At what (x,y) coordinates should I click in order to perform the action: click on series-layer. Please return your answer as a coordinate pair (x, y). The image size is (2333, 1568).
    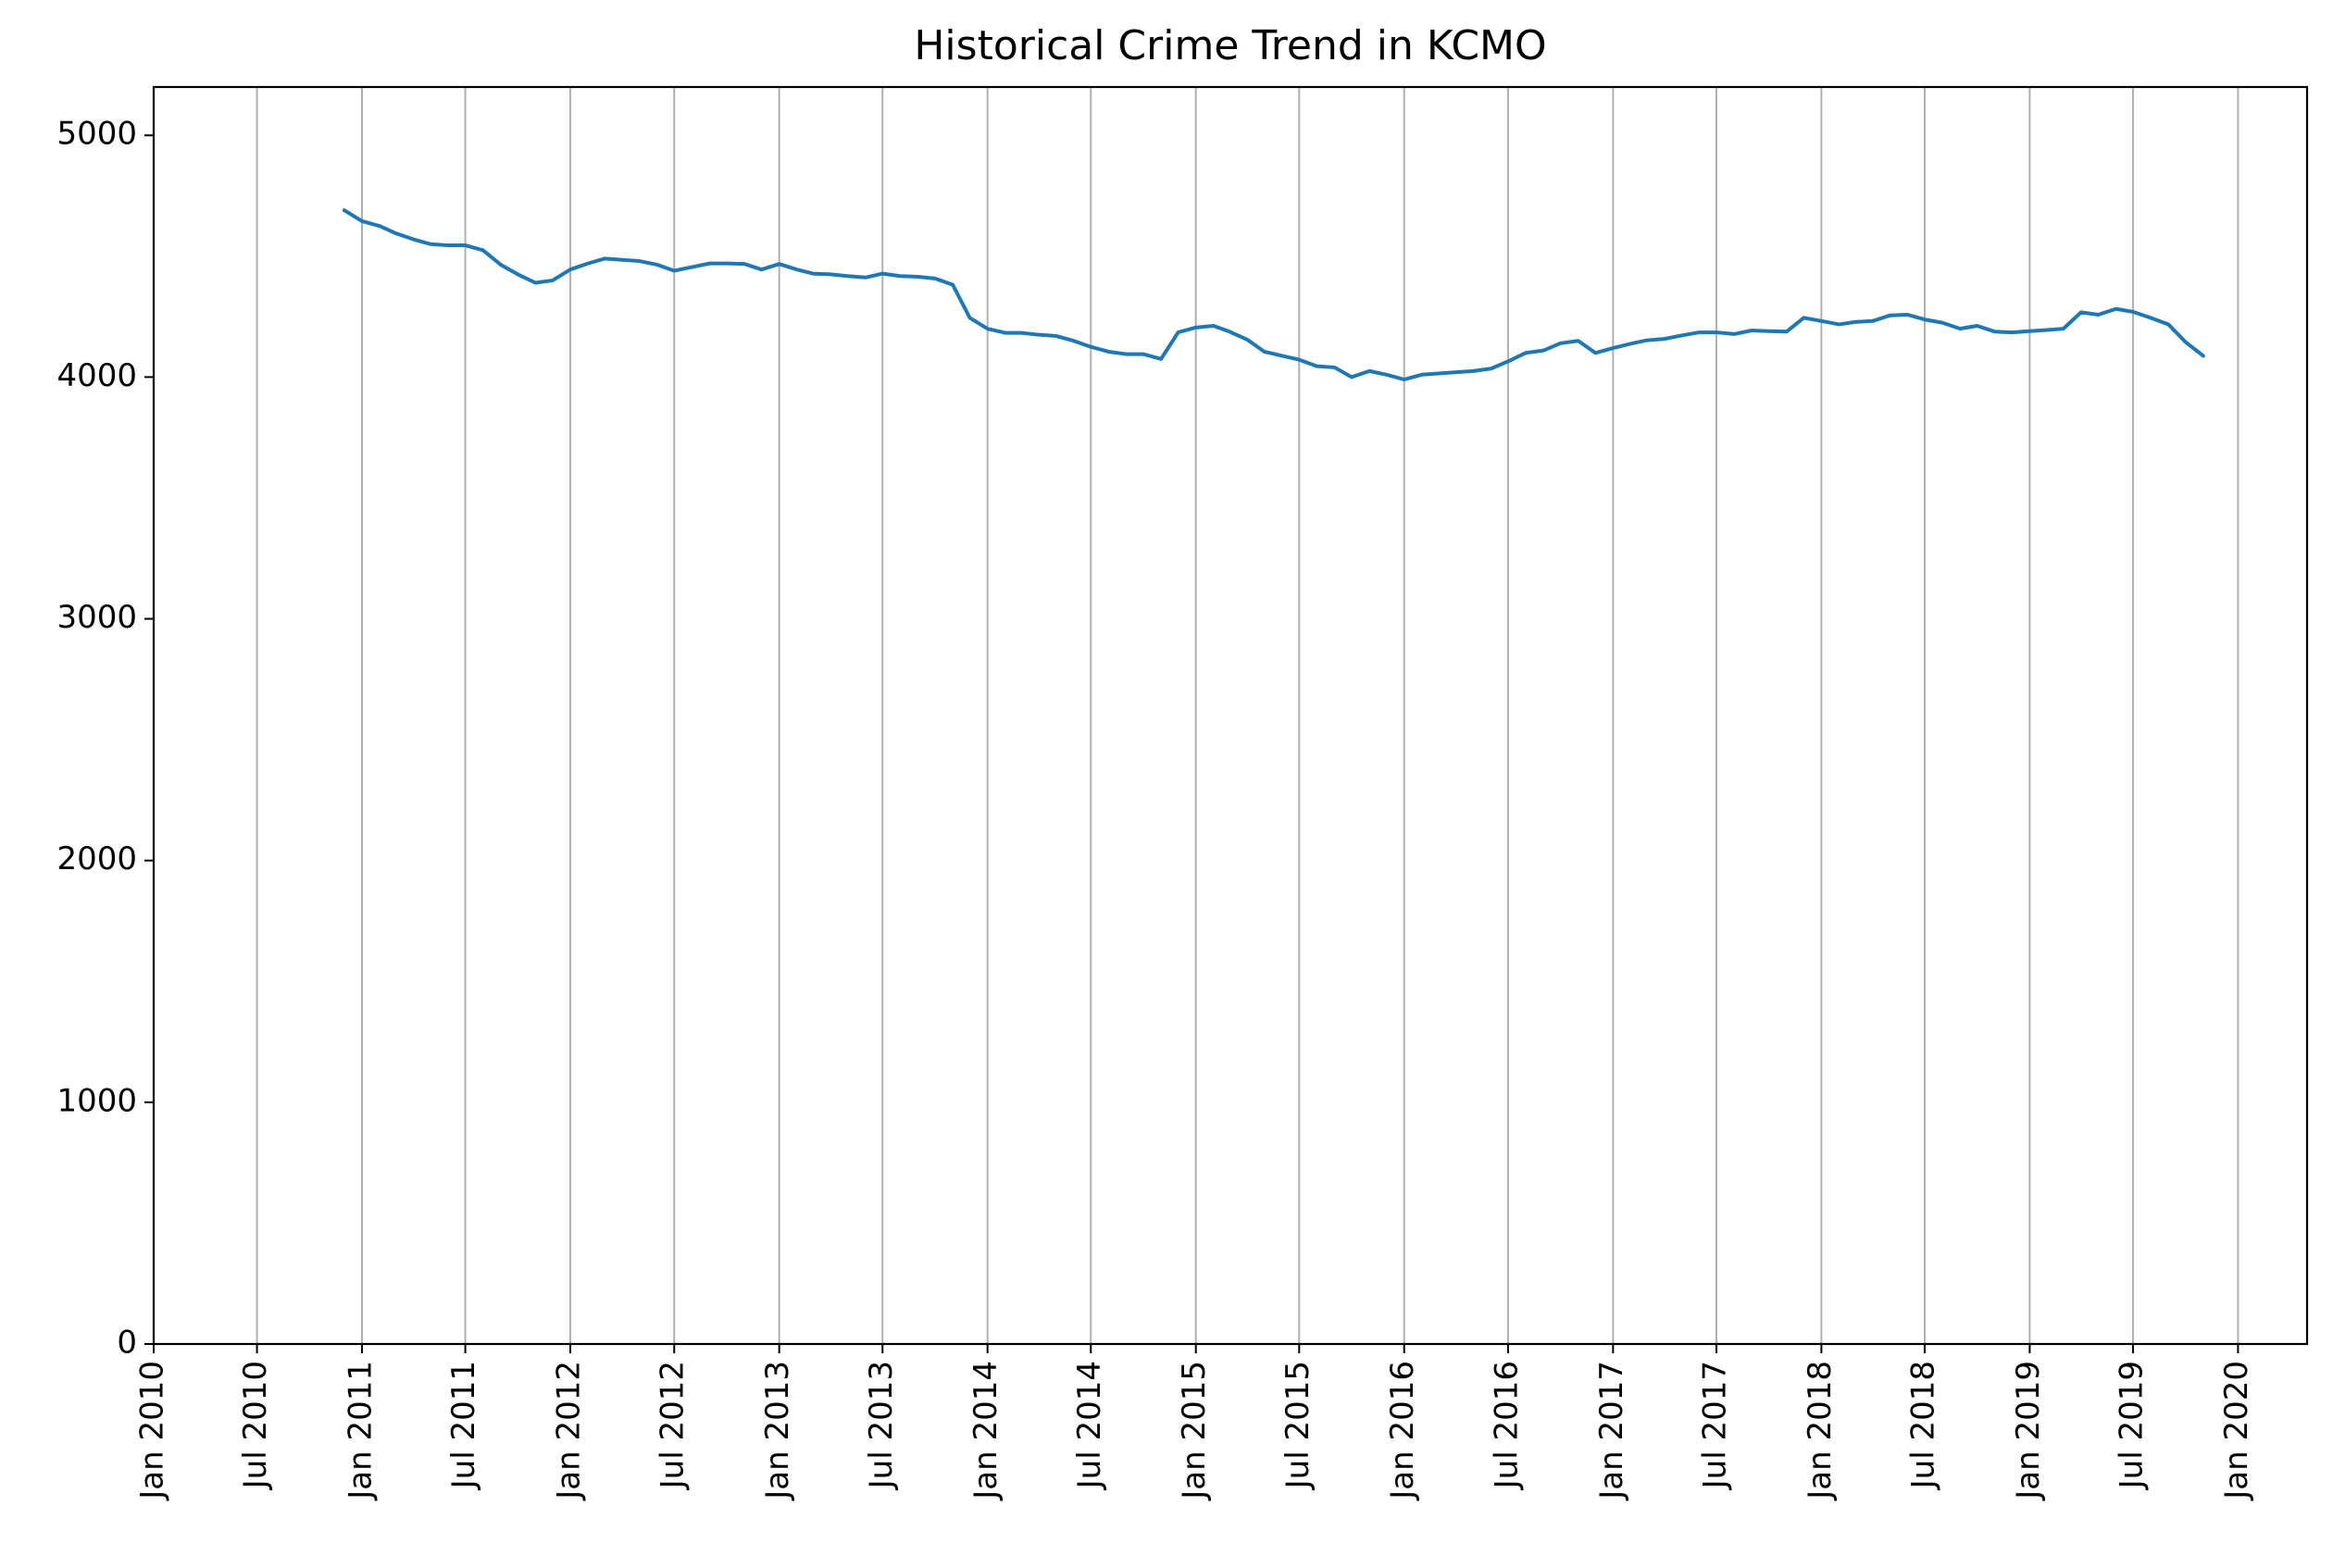
    Looking at the image, I should click on (1273, 294).